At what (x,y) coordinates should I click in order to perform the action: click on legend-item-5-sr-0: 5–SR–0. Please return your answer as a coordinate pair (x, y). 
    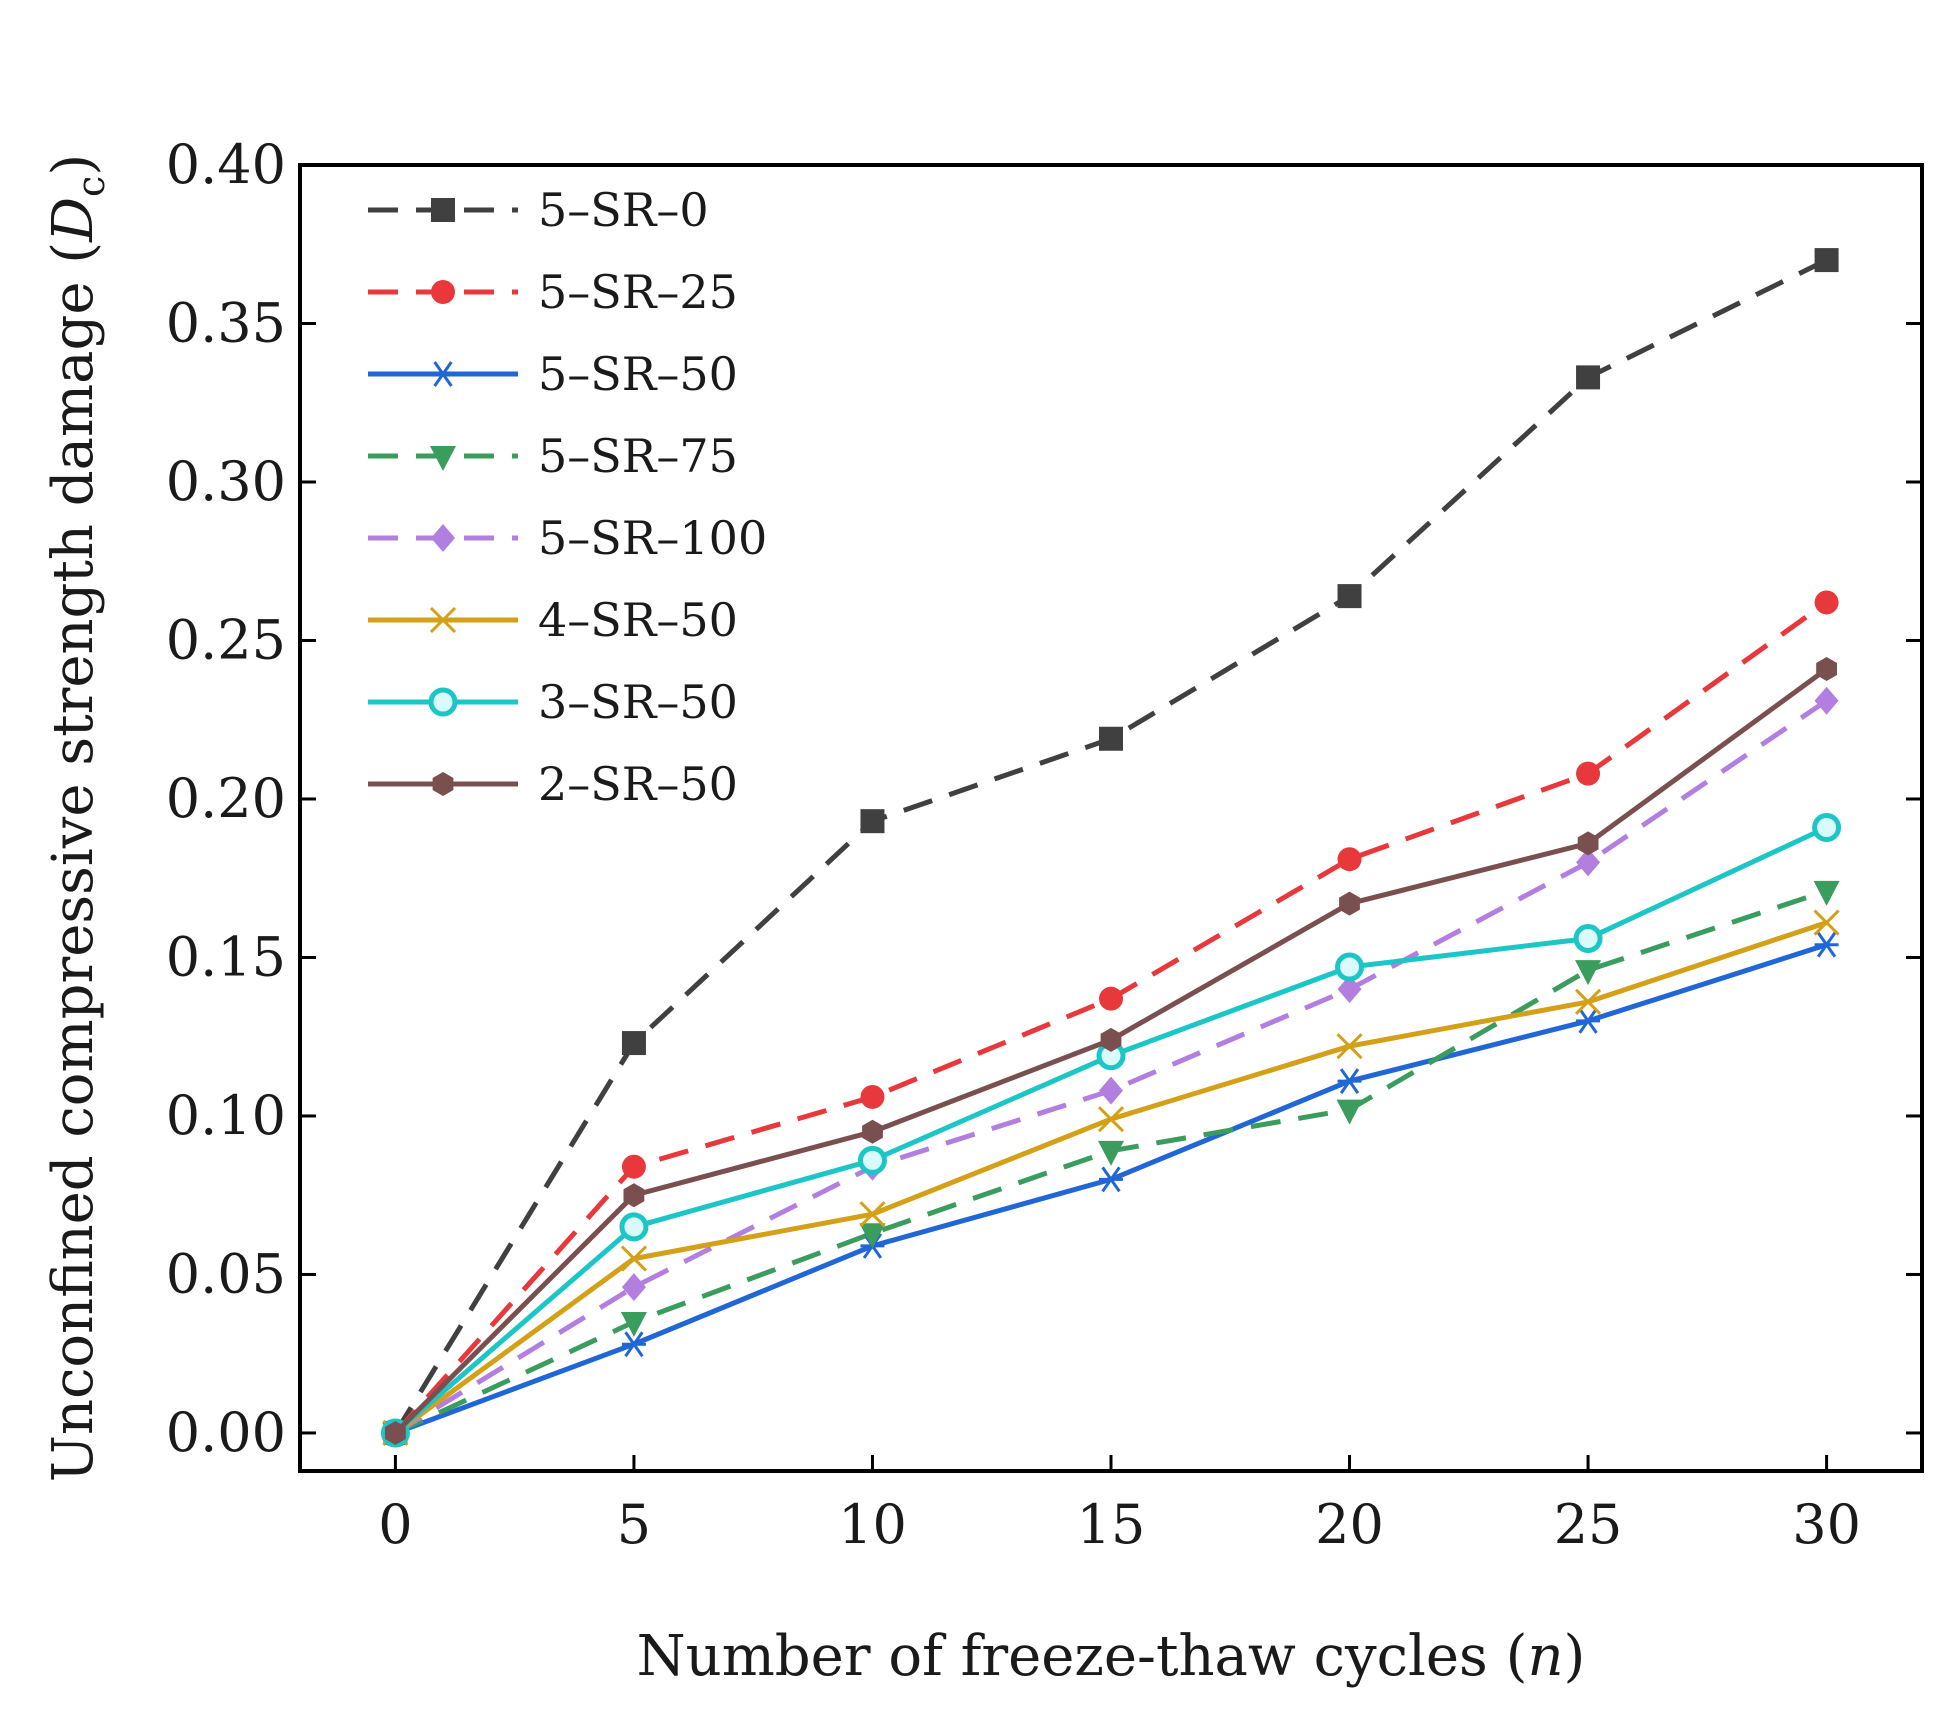
    Looking at the image, I should click on (538, 210).